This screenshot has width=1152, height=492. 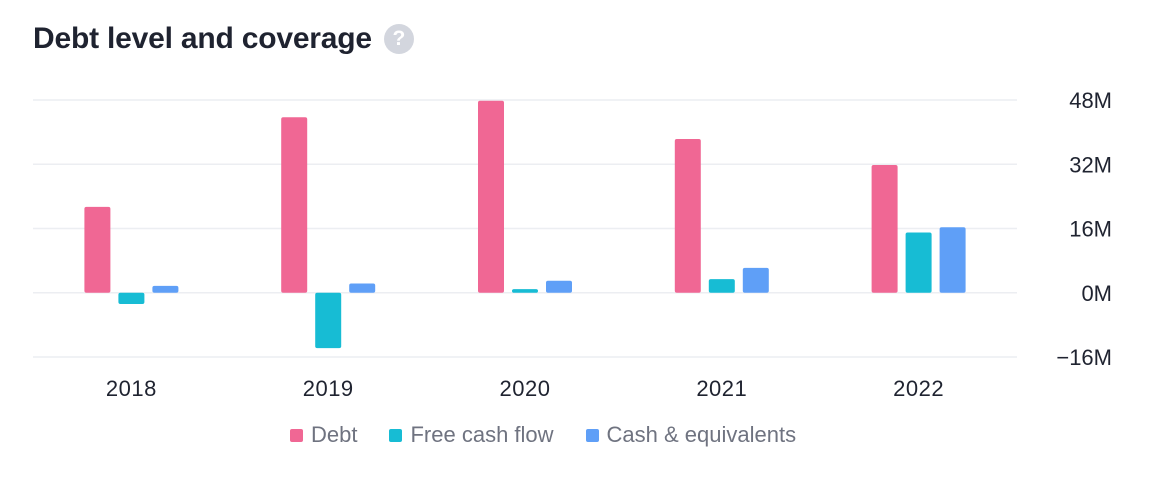 What do you see at coordinates (525, 291) in the screenshot?
I see `bar-free-cash-flow-2020` at bounding box center [525, 291].